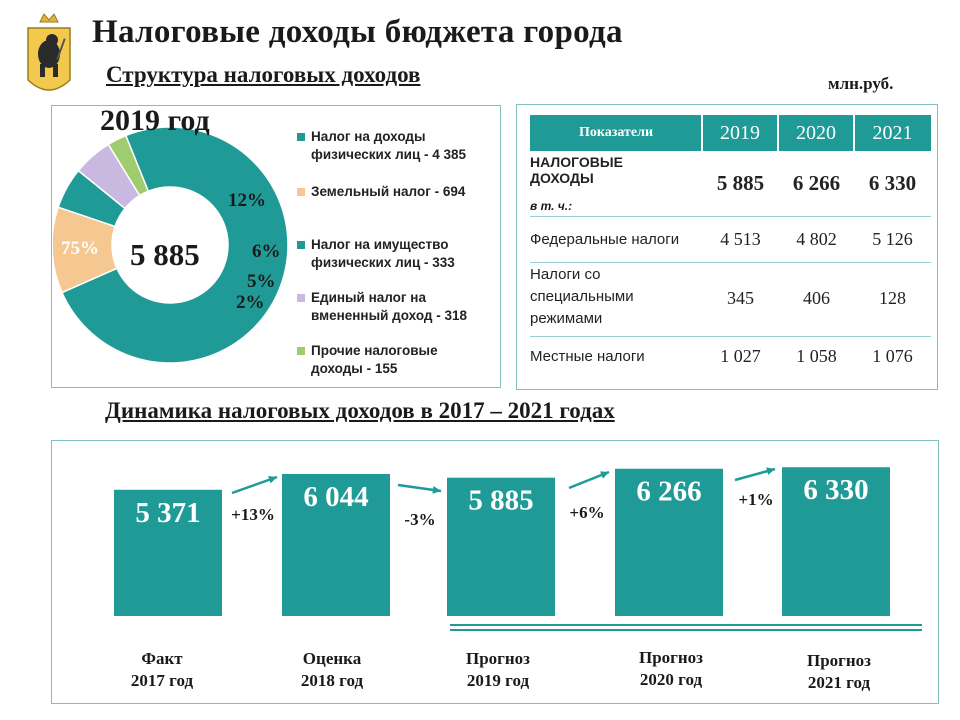 This screenshot has width=960, height=720. Describe the element at coordinates (671, 668) in the screenshot. I see `bar-category-label: Прогноз 2020 год` at that location.